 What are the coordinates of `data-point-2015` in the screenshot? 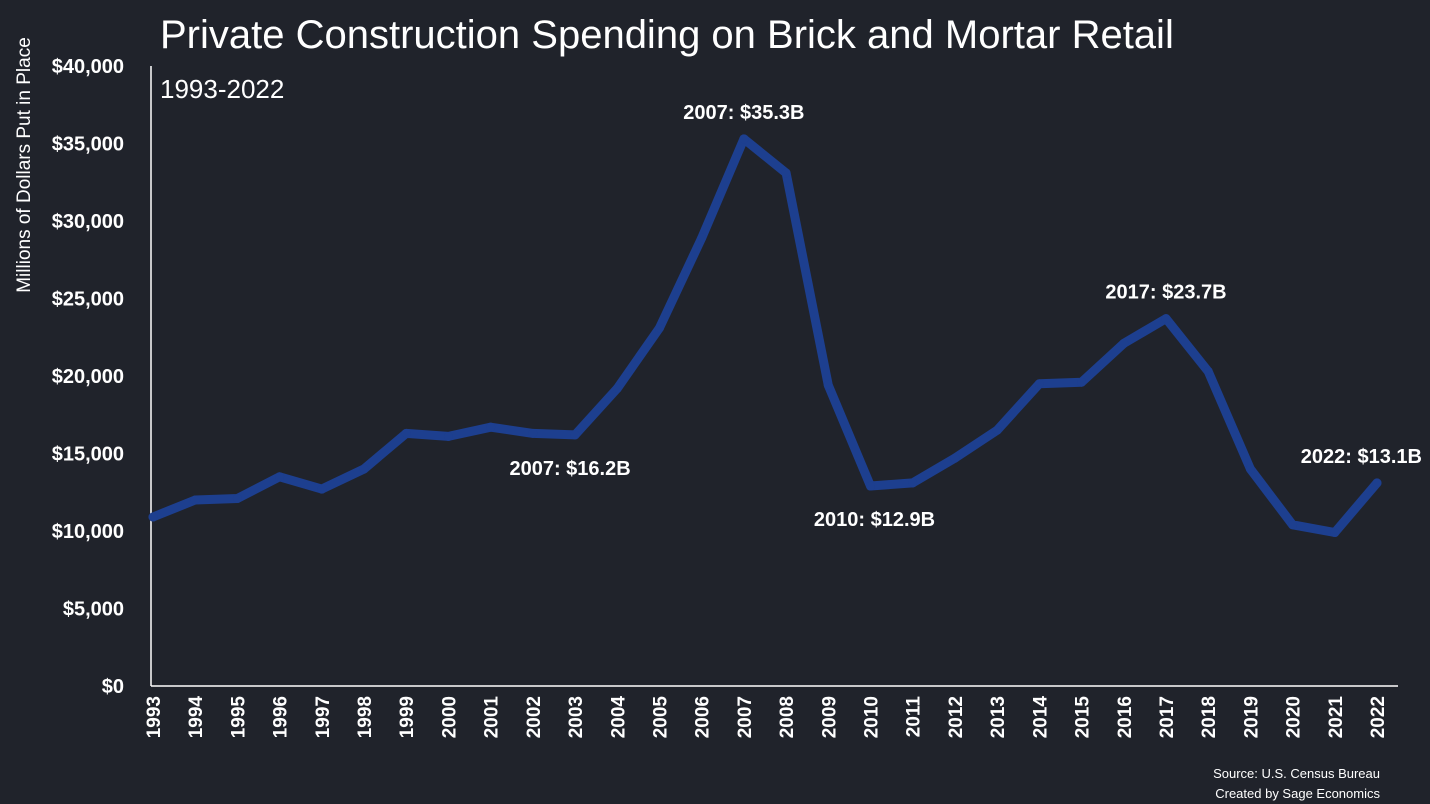 It's located at (1082, 382).